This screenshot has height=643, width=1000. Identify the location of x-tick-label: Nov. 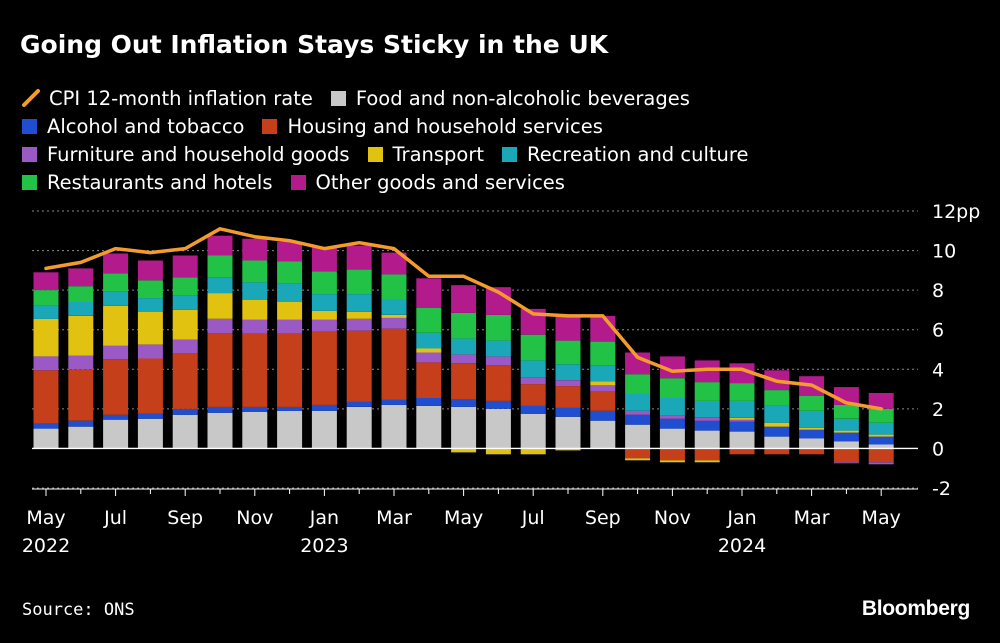
(672, 518).